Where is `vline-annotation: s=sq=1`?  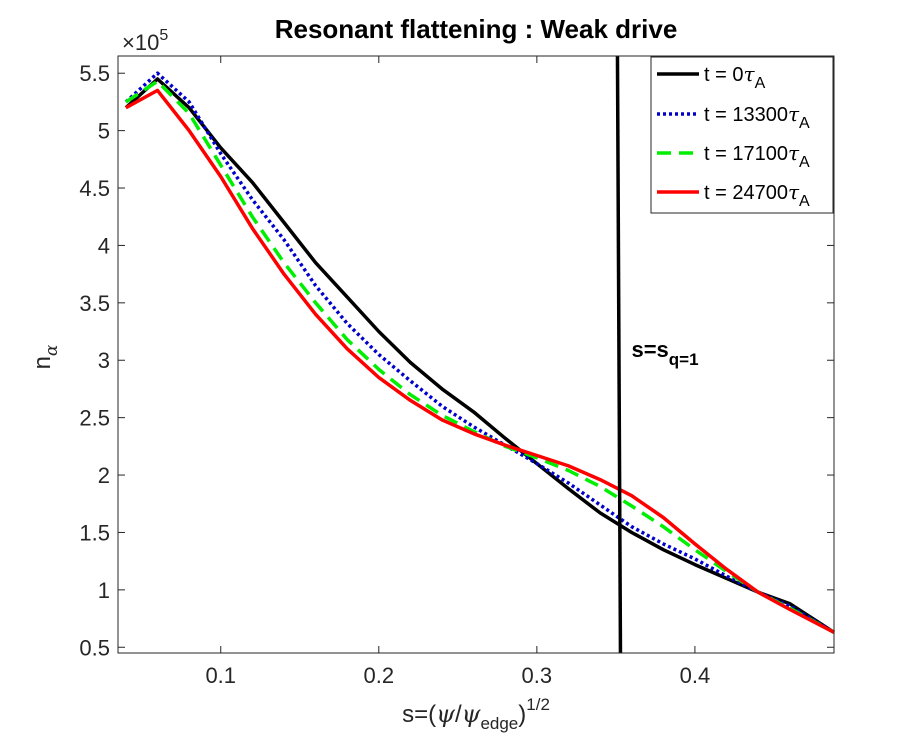 vline-annotation: s=sq=1 is located at coordinates (664, 353).